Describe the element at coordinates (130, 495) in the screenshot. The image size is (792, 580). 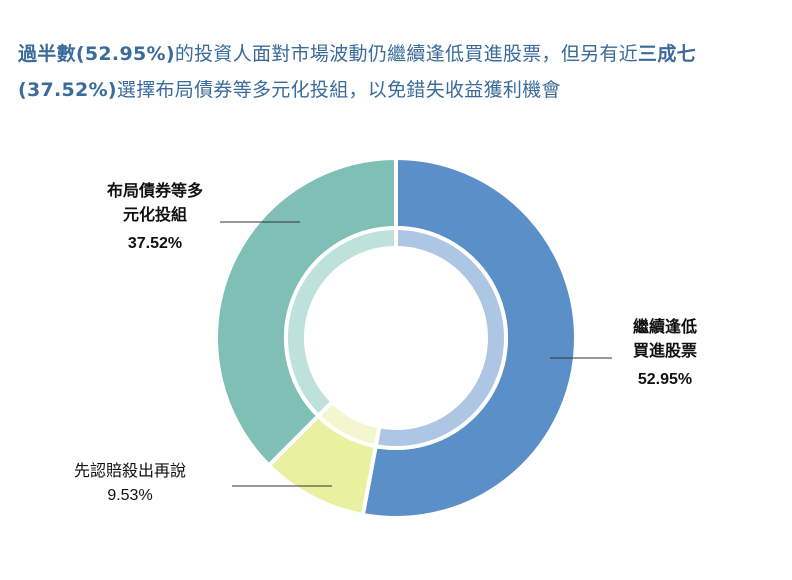
I see `value-label: 9.53%` at that location.